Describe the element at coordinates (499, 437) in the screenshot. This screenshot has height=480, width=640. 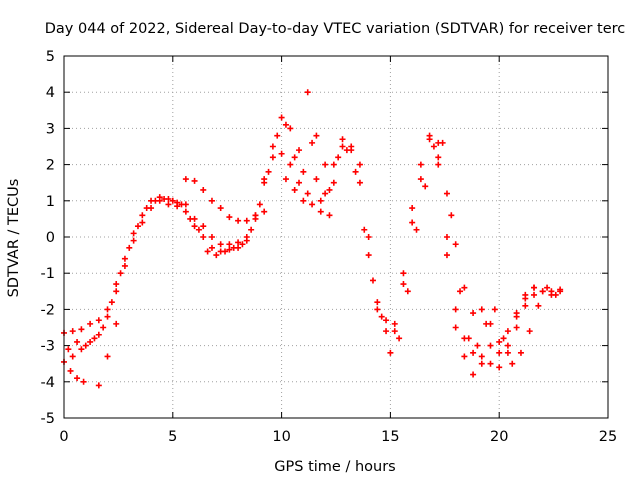
I see `x-tick-label: 20` at that location.